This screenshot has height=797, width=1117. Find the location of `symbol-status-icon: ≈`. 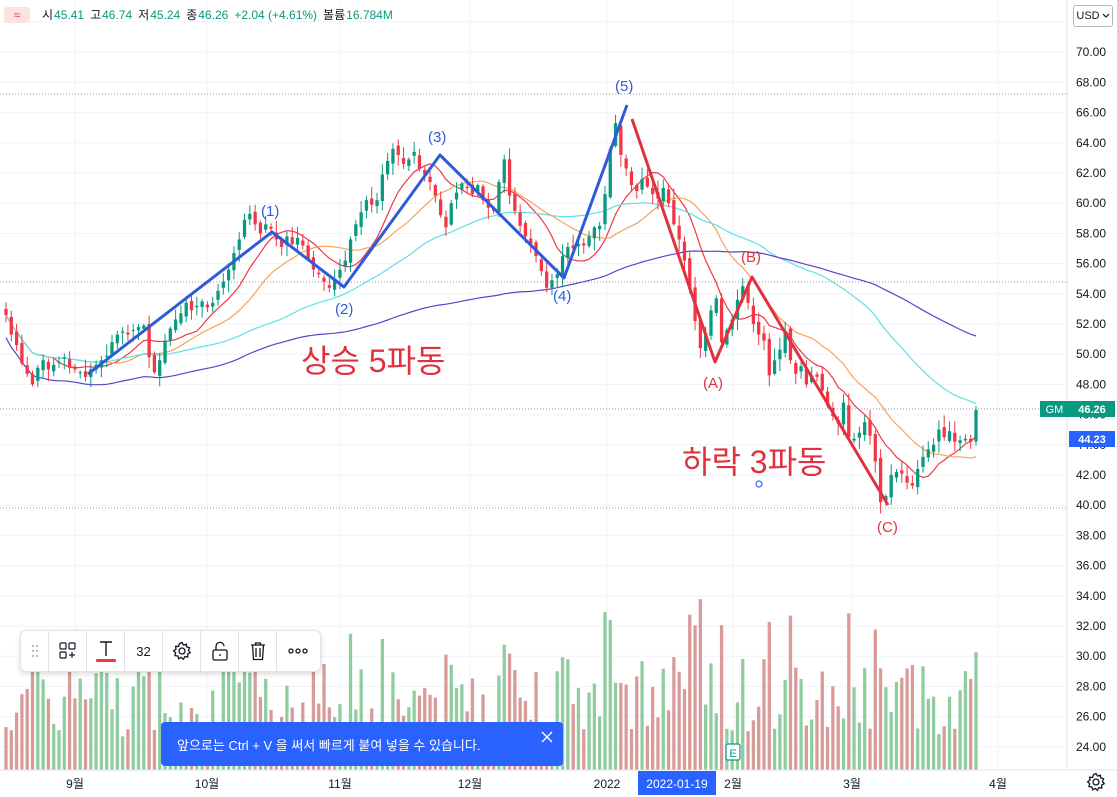

symbol-status-icon: ≈ is located at coordinates (17, 14).